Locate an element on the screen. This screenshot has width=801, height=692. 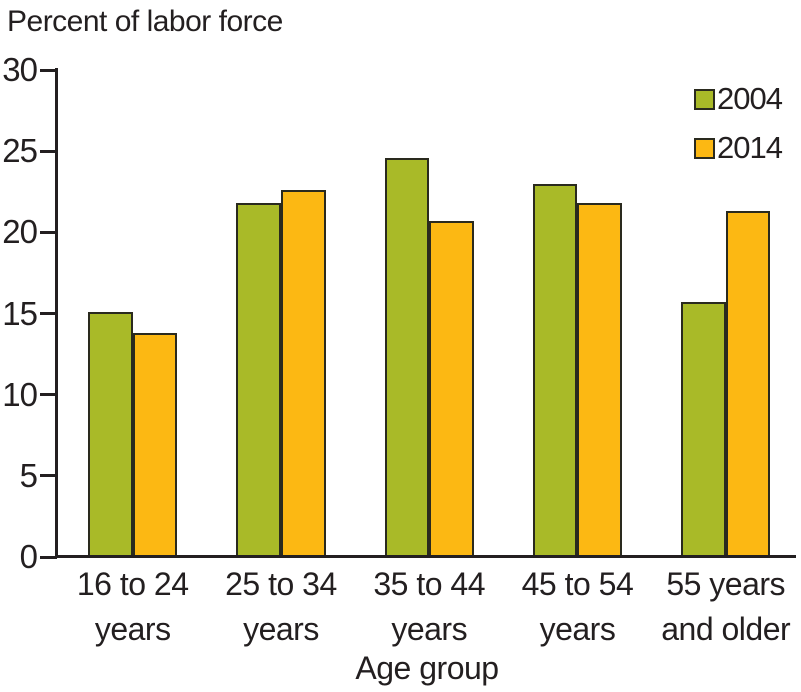
y-axis-title: Percent of labor force is located at coordinates (145, 21).